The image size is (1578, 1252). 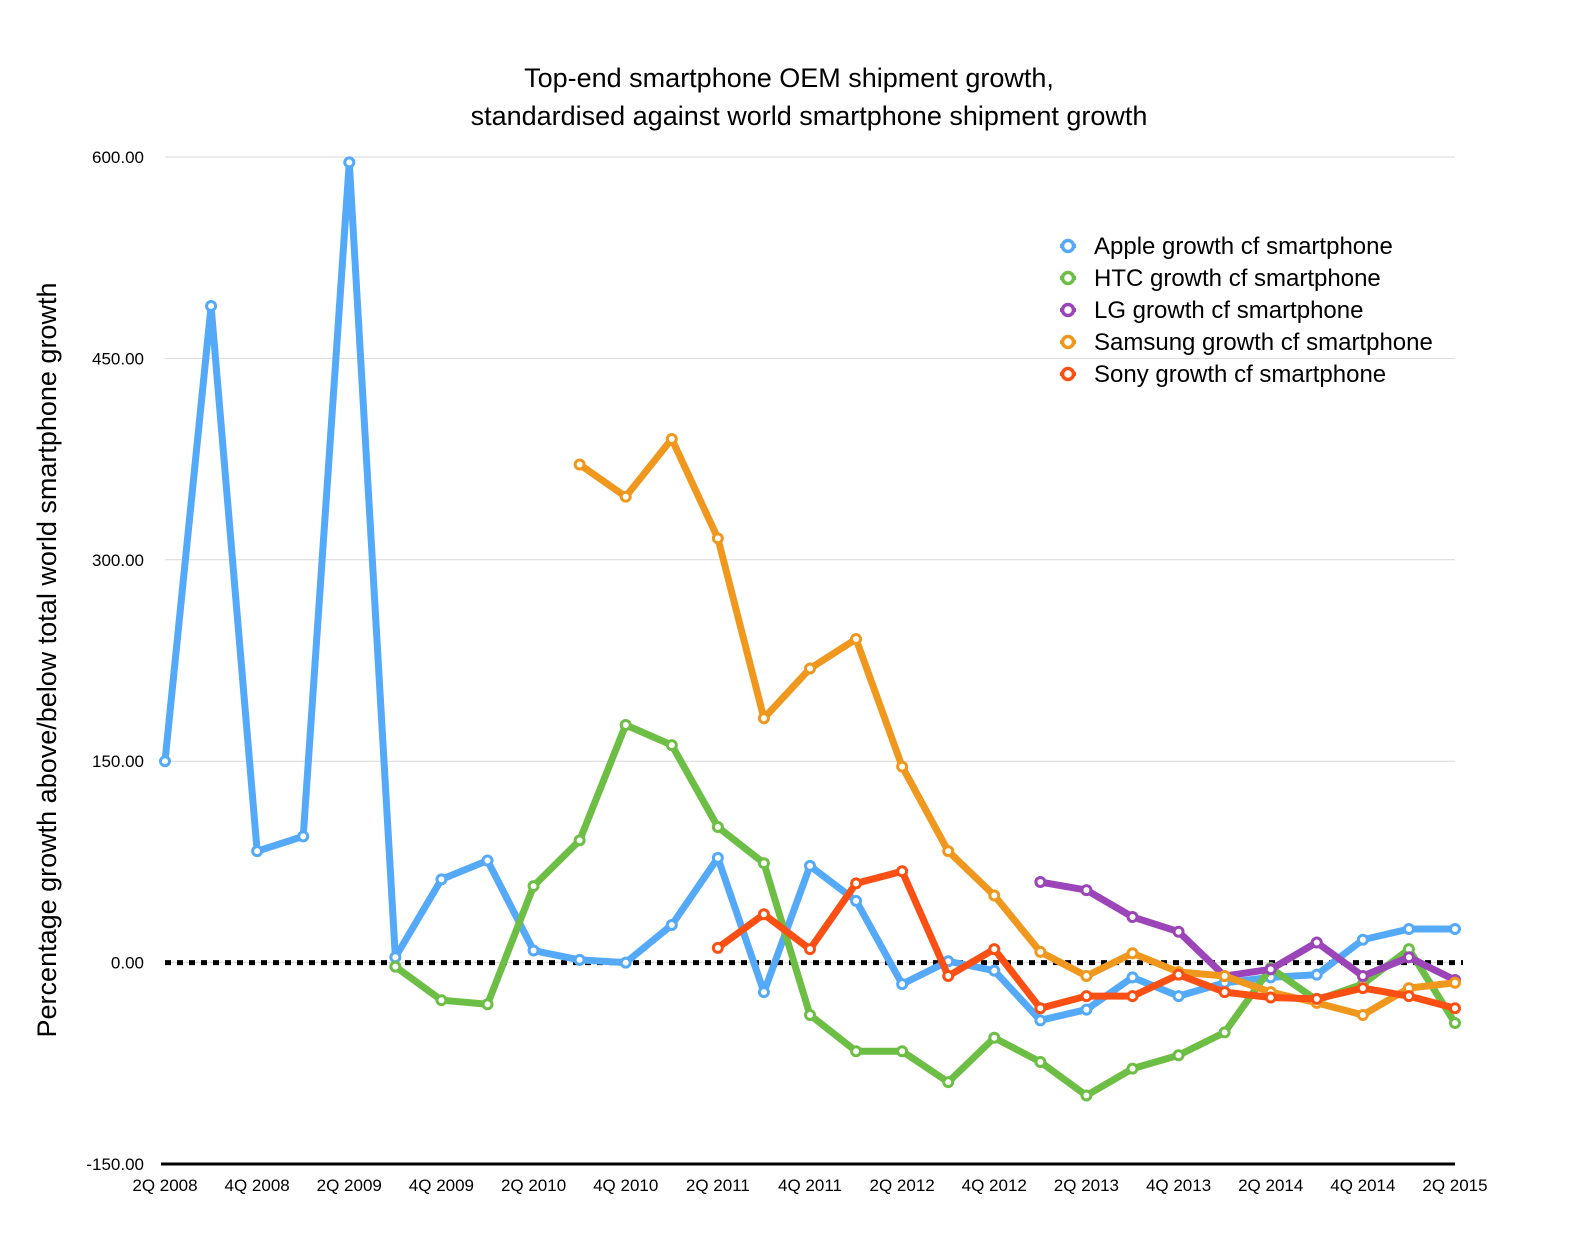 I want to click on legend-item-samsung: Samsung growth cf smartphone, so click(x=1246, y=342).